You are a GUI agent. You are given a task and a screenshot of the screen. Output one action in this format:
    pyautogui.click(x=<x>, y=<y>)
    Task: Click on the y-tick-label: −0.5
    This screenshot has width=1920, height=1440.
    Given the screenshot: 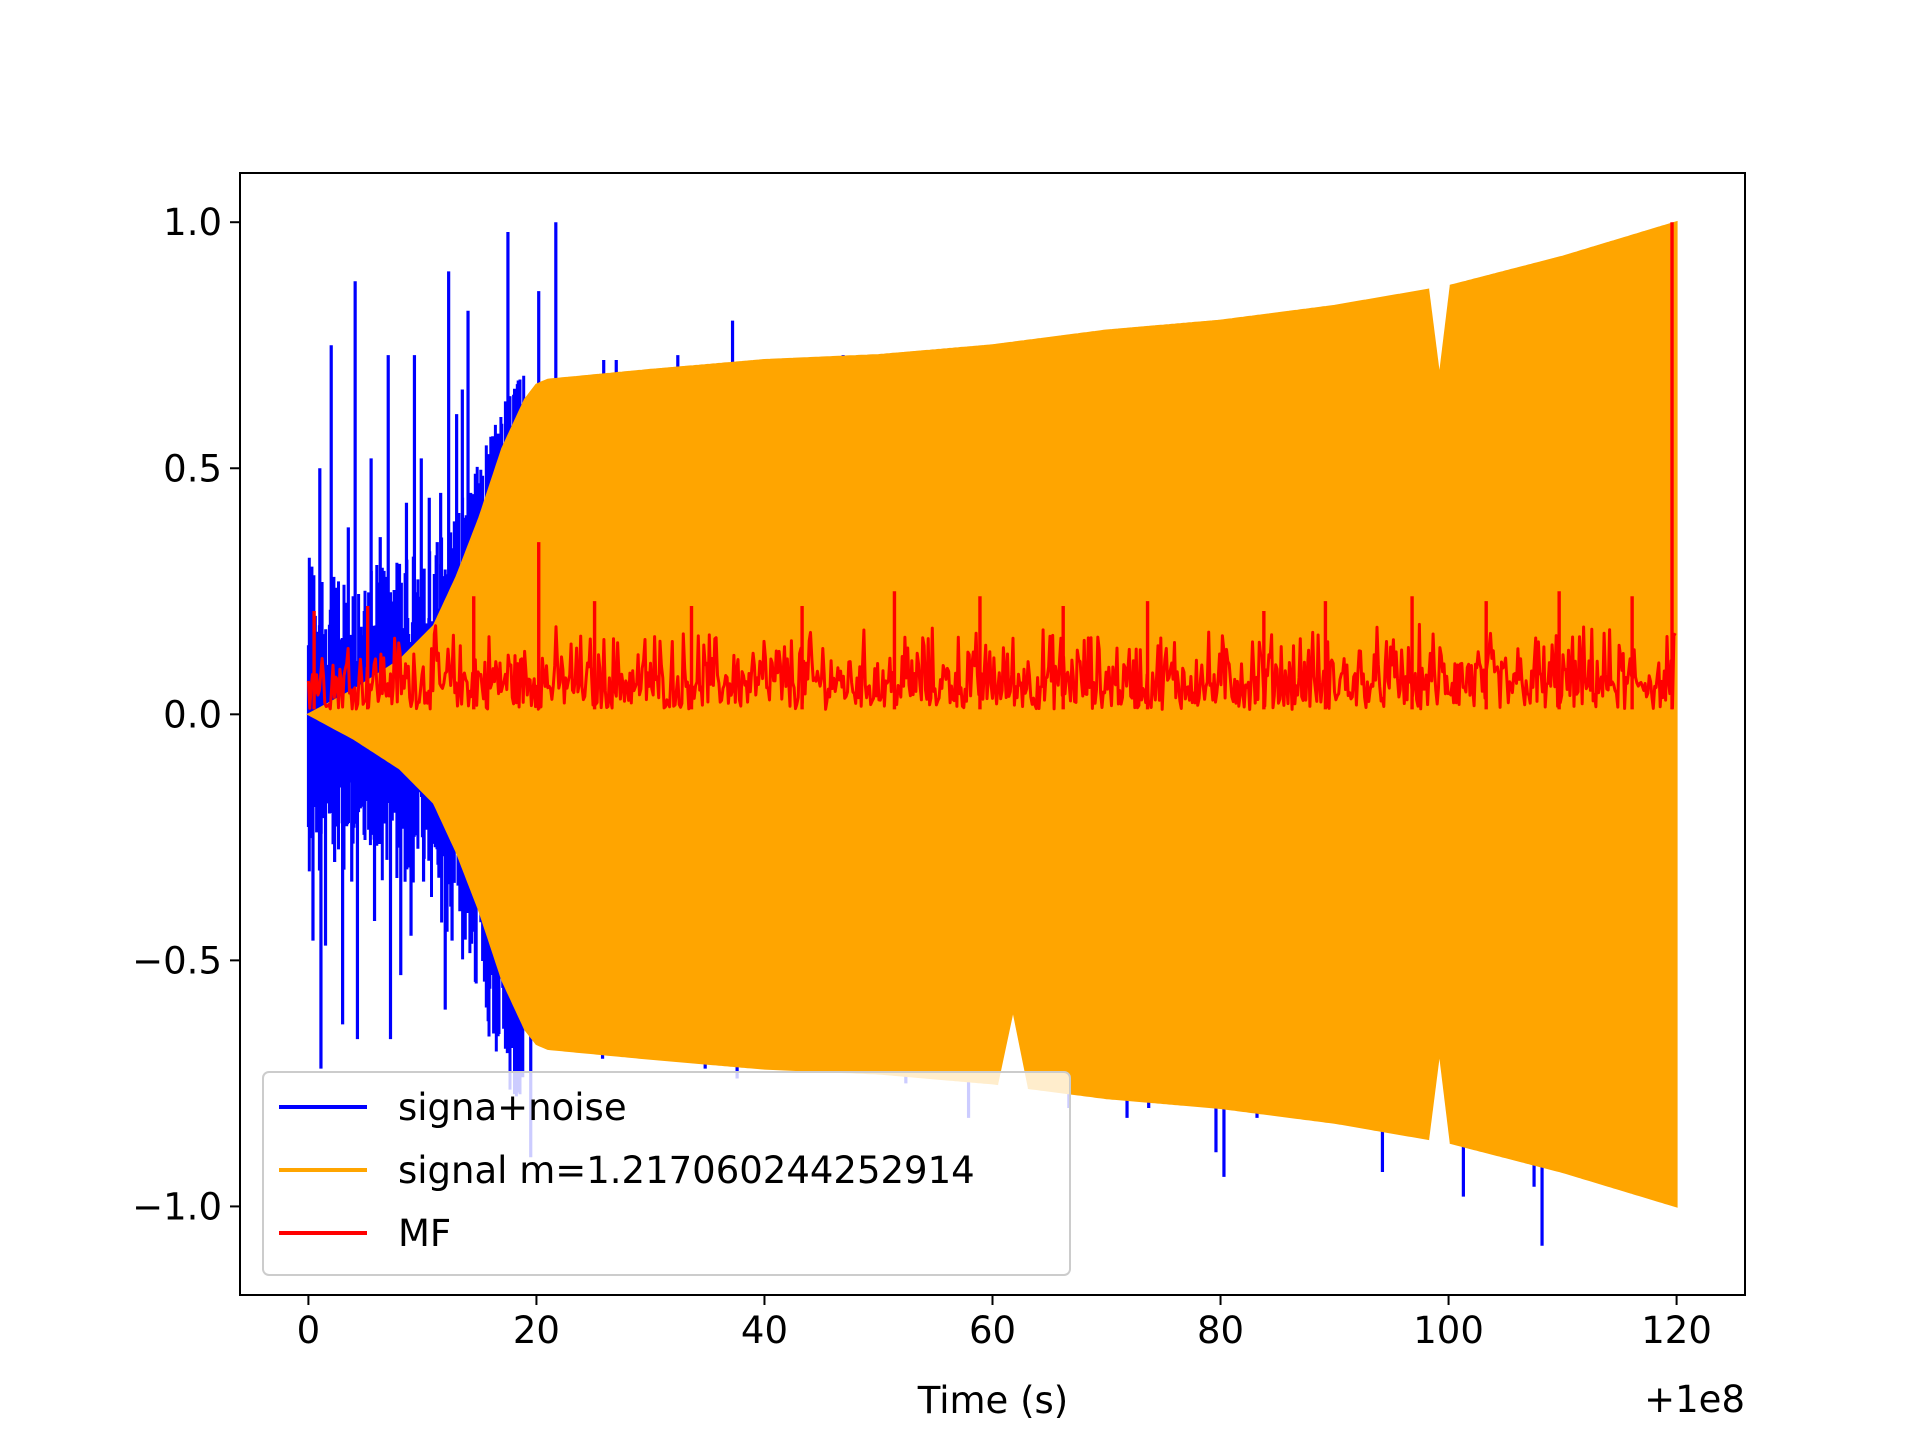 What is the action you would take?
    pyautogui.click(x=177, y=960)
    